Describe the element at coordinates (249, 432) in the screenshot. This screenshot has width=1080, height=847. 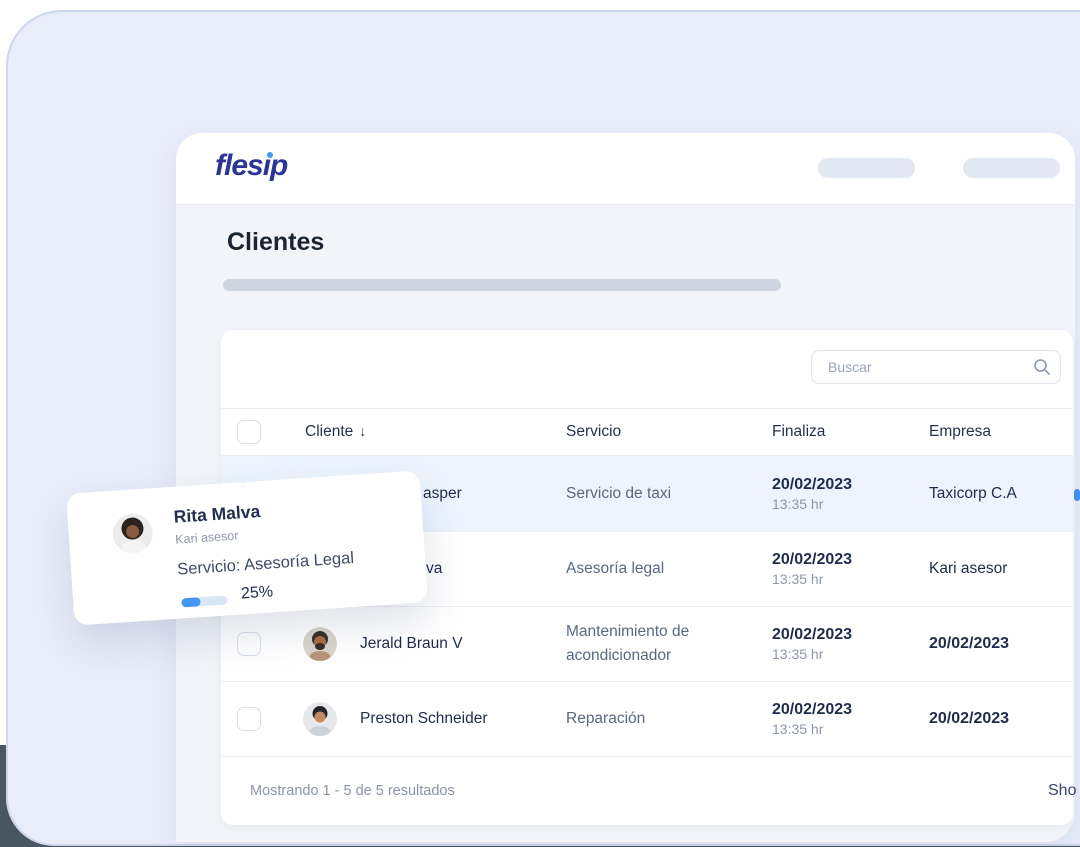
I see `select-all-checkbox` at that location.